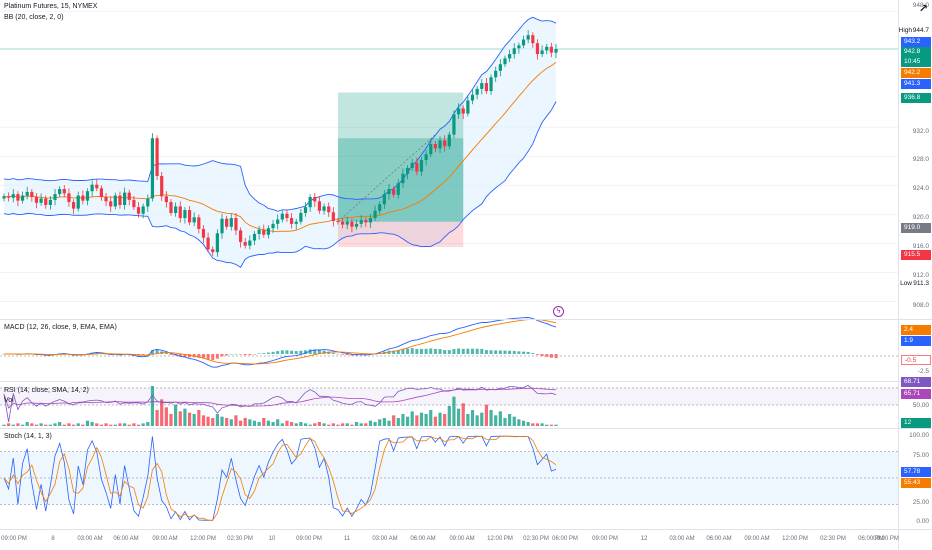 This screenshot has width=932, height=550. I want to click on separator-rsi-stoch, so click(466, 428).